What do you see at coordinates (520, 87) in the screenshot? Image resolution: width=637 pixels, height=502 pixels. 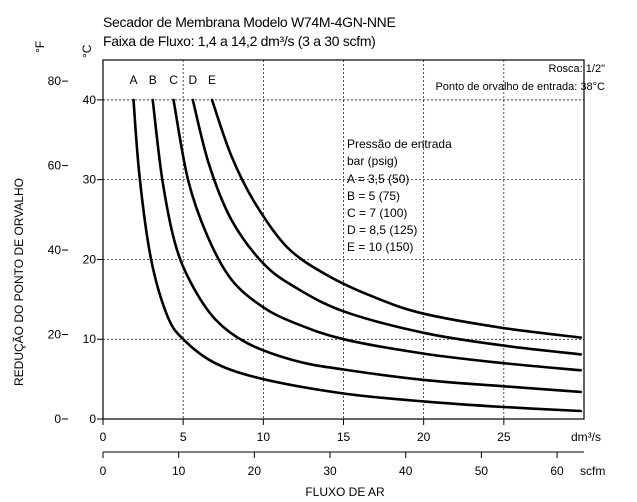 I see `annotation-inlet-dewpoint: Ponto de orvalho de entrada: 38°C` at bounding box center [520, 87].